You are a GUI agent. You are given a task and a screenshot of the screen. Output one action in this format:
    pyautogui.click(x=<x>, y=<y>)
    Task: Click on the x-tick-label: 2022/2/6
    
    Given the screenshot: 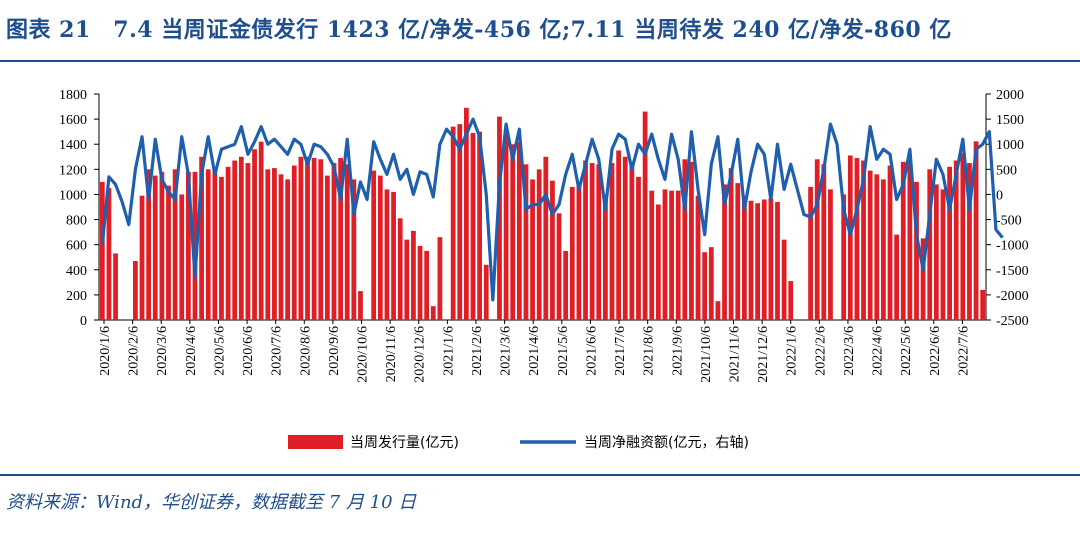 What is the action you would take?
    pyautogui.click(x=820, y=351)
    